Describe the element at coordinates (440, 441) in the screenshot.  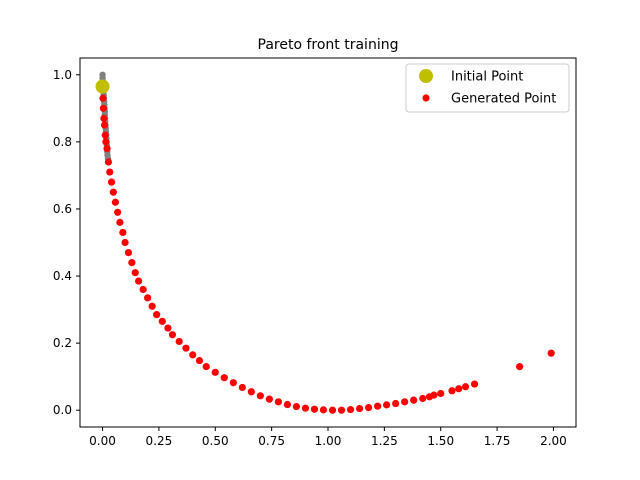
I see `x-tick-label: 1.50` at that location.